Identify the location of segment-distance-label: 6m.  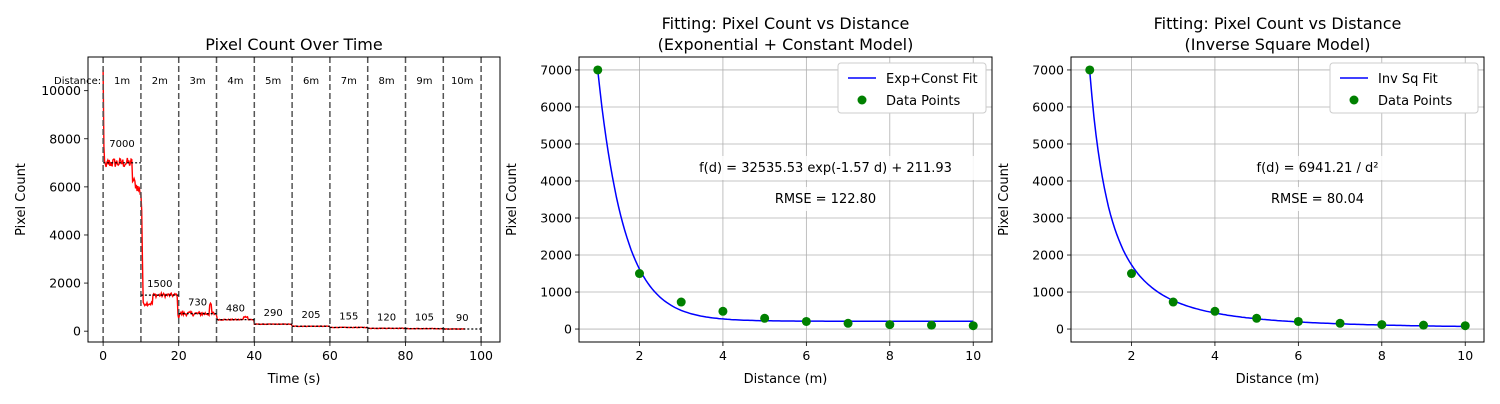
(311, 81).